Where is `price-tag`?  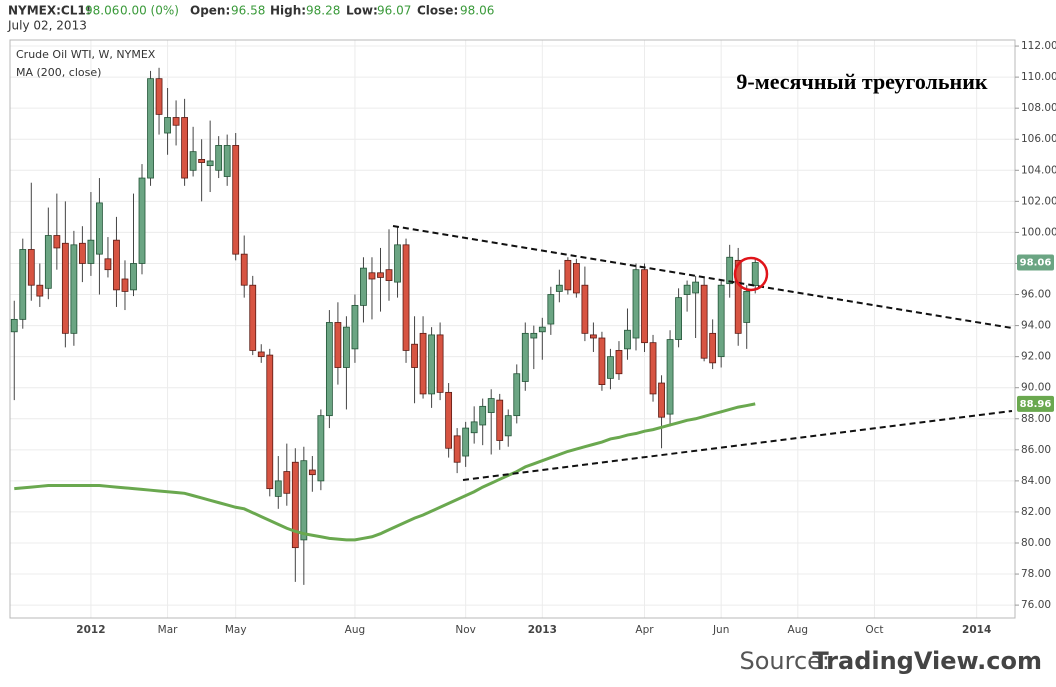 price-tag is located at coordinates (1035, 403).